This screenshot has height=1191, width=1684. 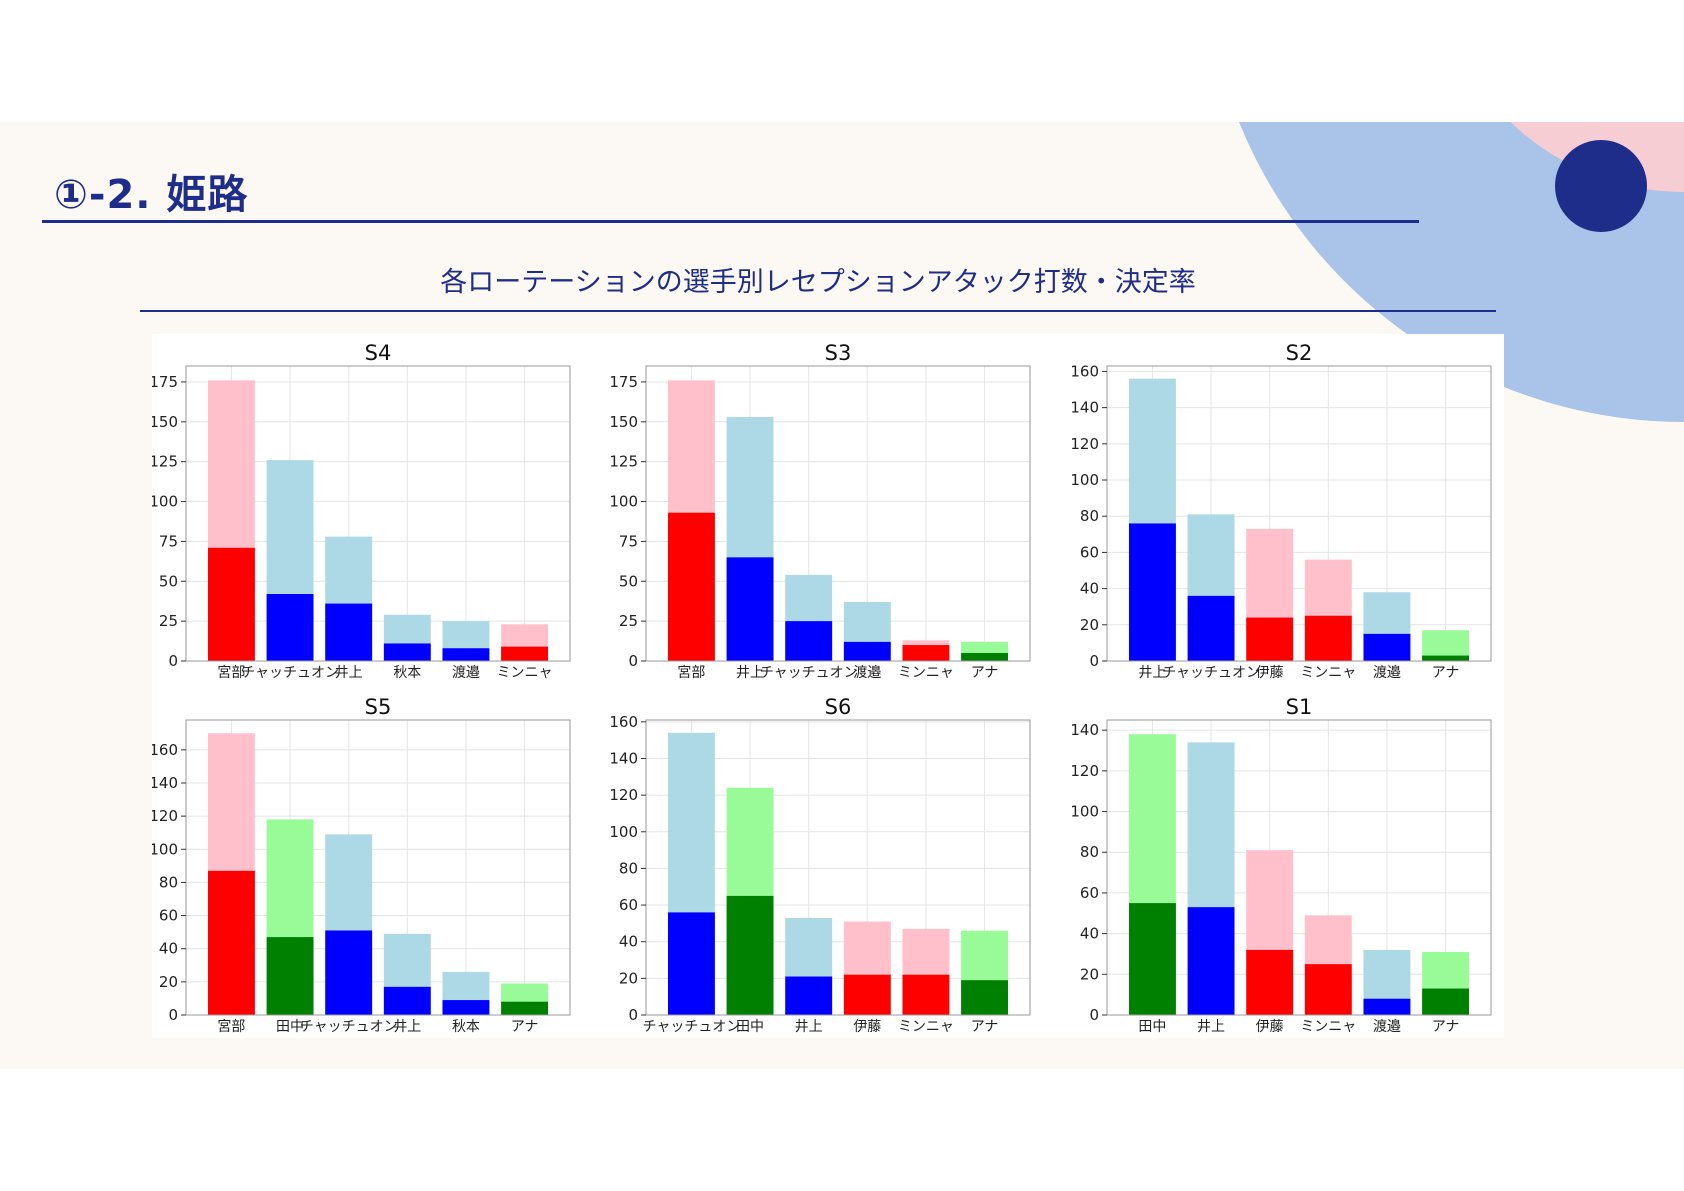 What do you see at coordinates (1461, 272) in the screenshot?
I see `corner-decoration` at bounding box center [1461, 272].